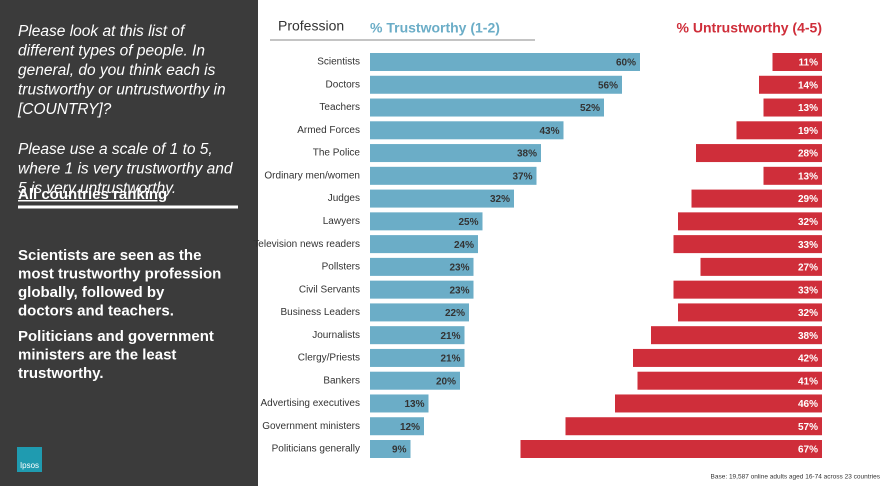 The height and width of the screenshot is (486, 890). I want to click on category-label: Teachers, so click(339, 107).